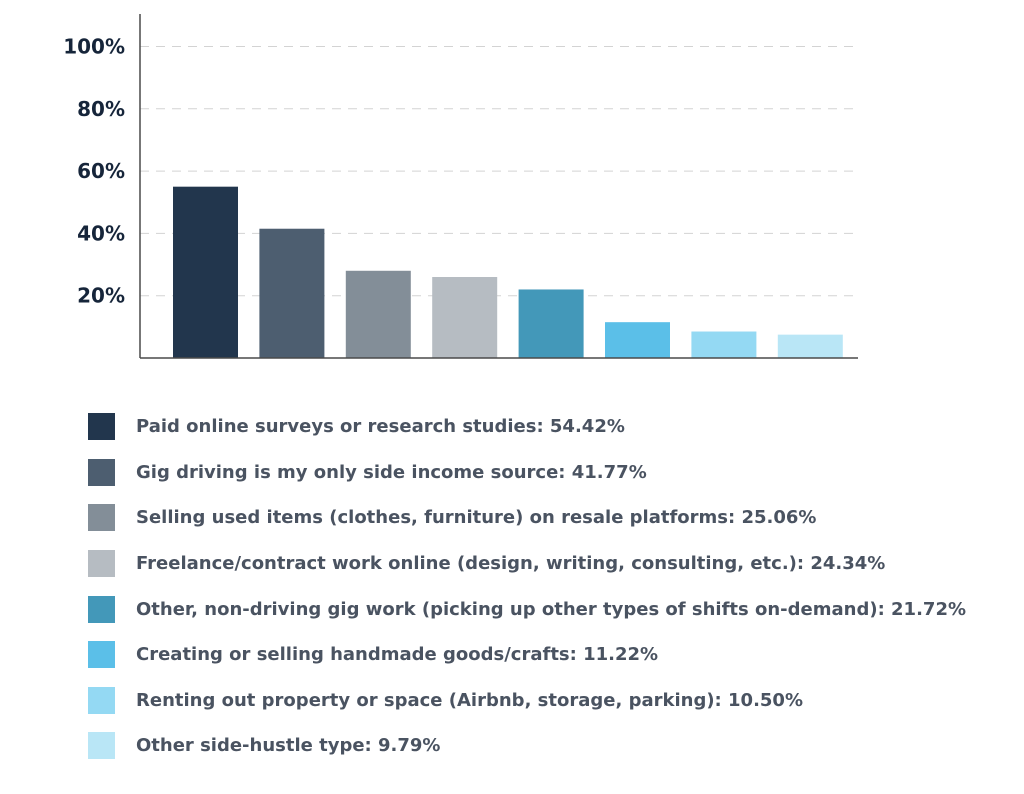  I want to click on legend-item: Other side-hustle type: 9.79%, so click(527, 746).